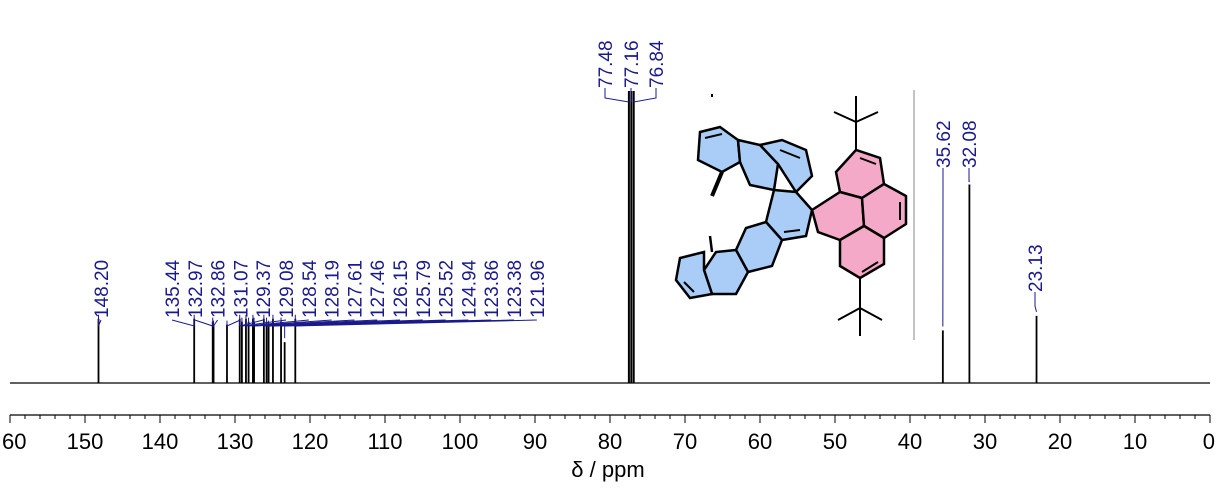 This screenshot has height=489, width=1217. What do you see at coordinates (1209, 441) in the screenshot?
I see `x-tick-label: 0` at bounding box center [1209, 441].